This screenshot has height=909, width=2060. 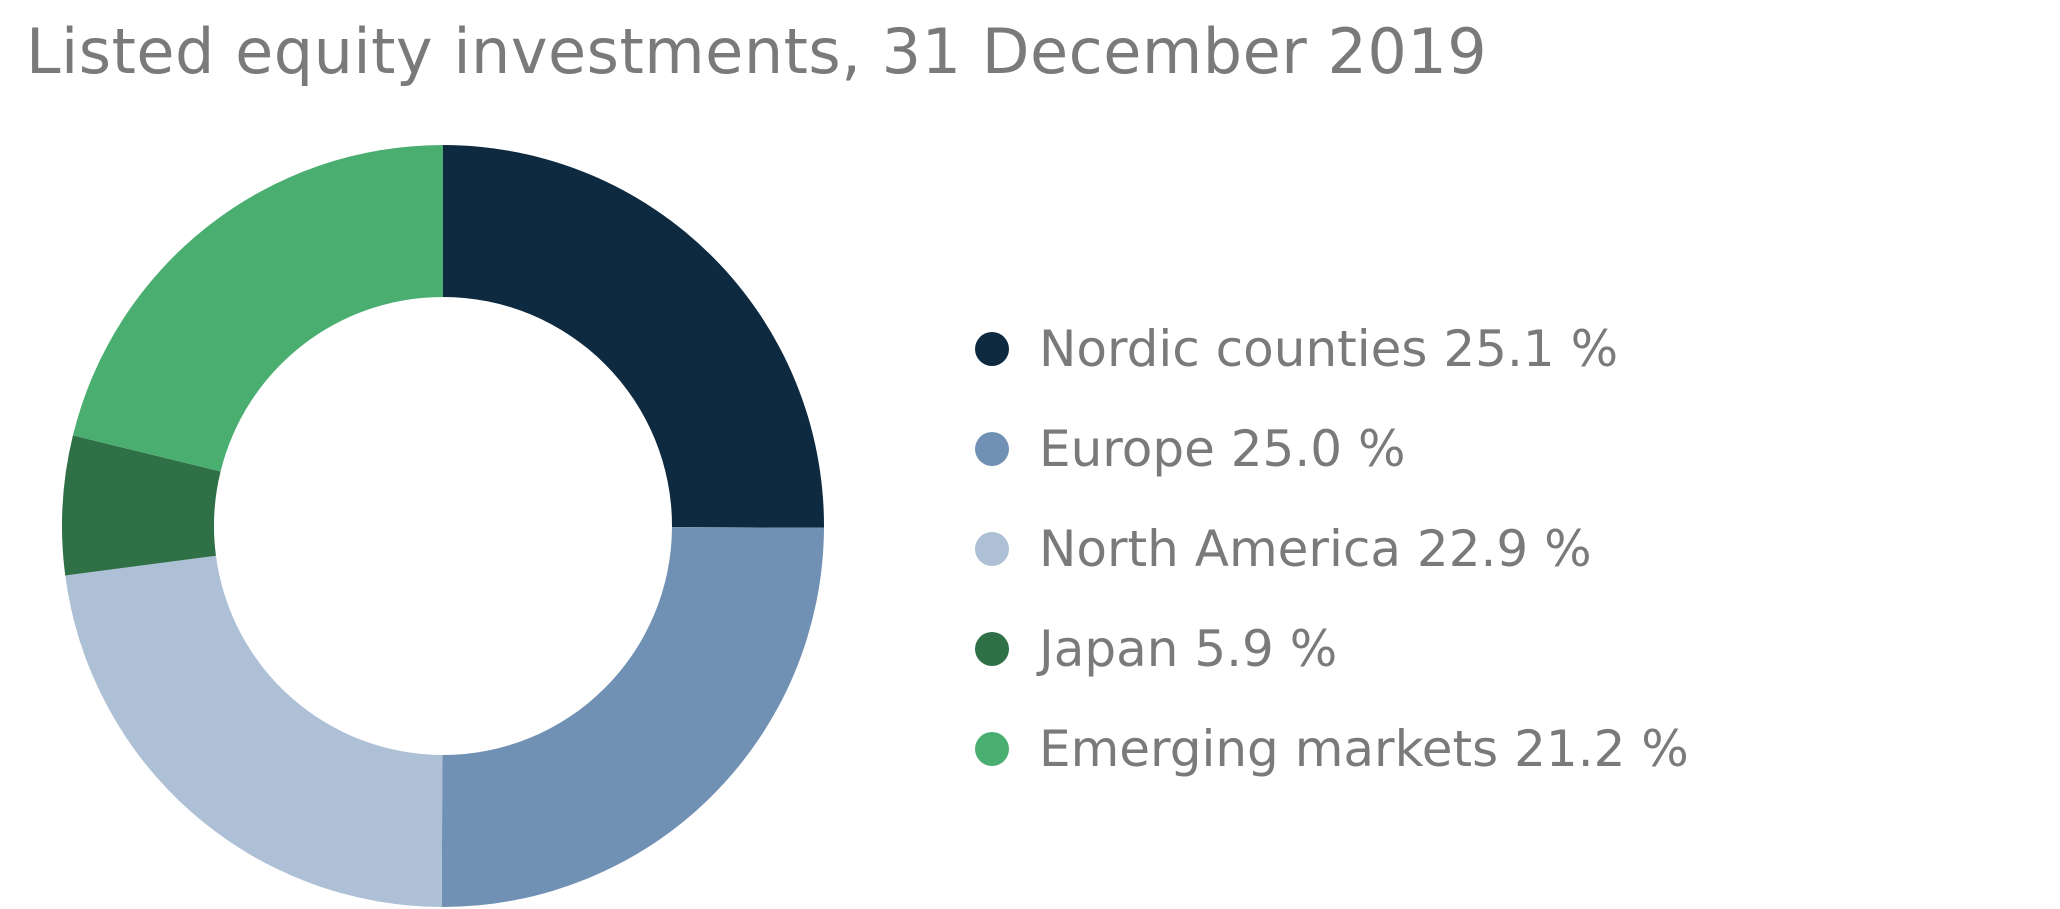 What do you see at coordinates (992, 449) in the screenshot?
I see `legend-marker-europe` at bounding box center [992, 449].